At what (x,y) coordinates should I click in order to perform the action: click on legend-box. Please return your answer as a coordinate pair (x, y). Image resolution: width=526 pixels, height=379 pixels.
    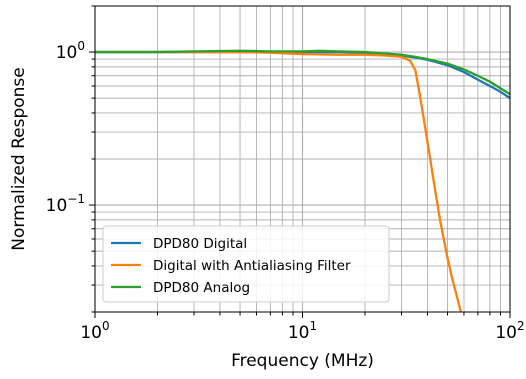
    Looking at the image, I should click on (246, 264).